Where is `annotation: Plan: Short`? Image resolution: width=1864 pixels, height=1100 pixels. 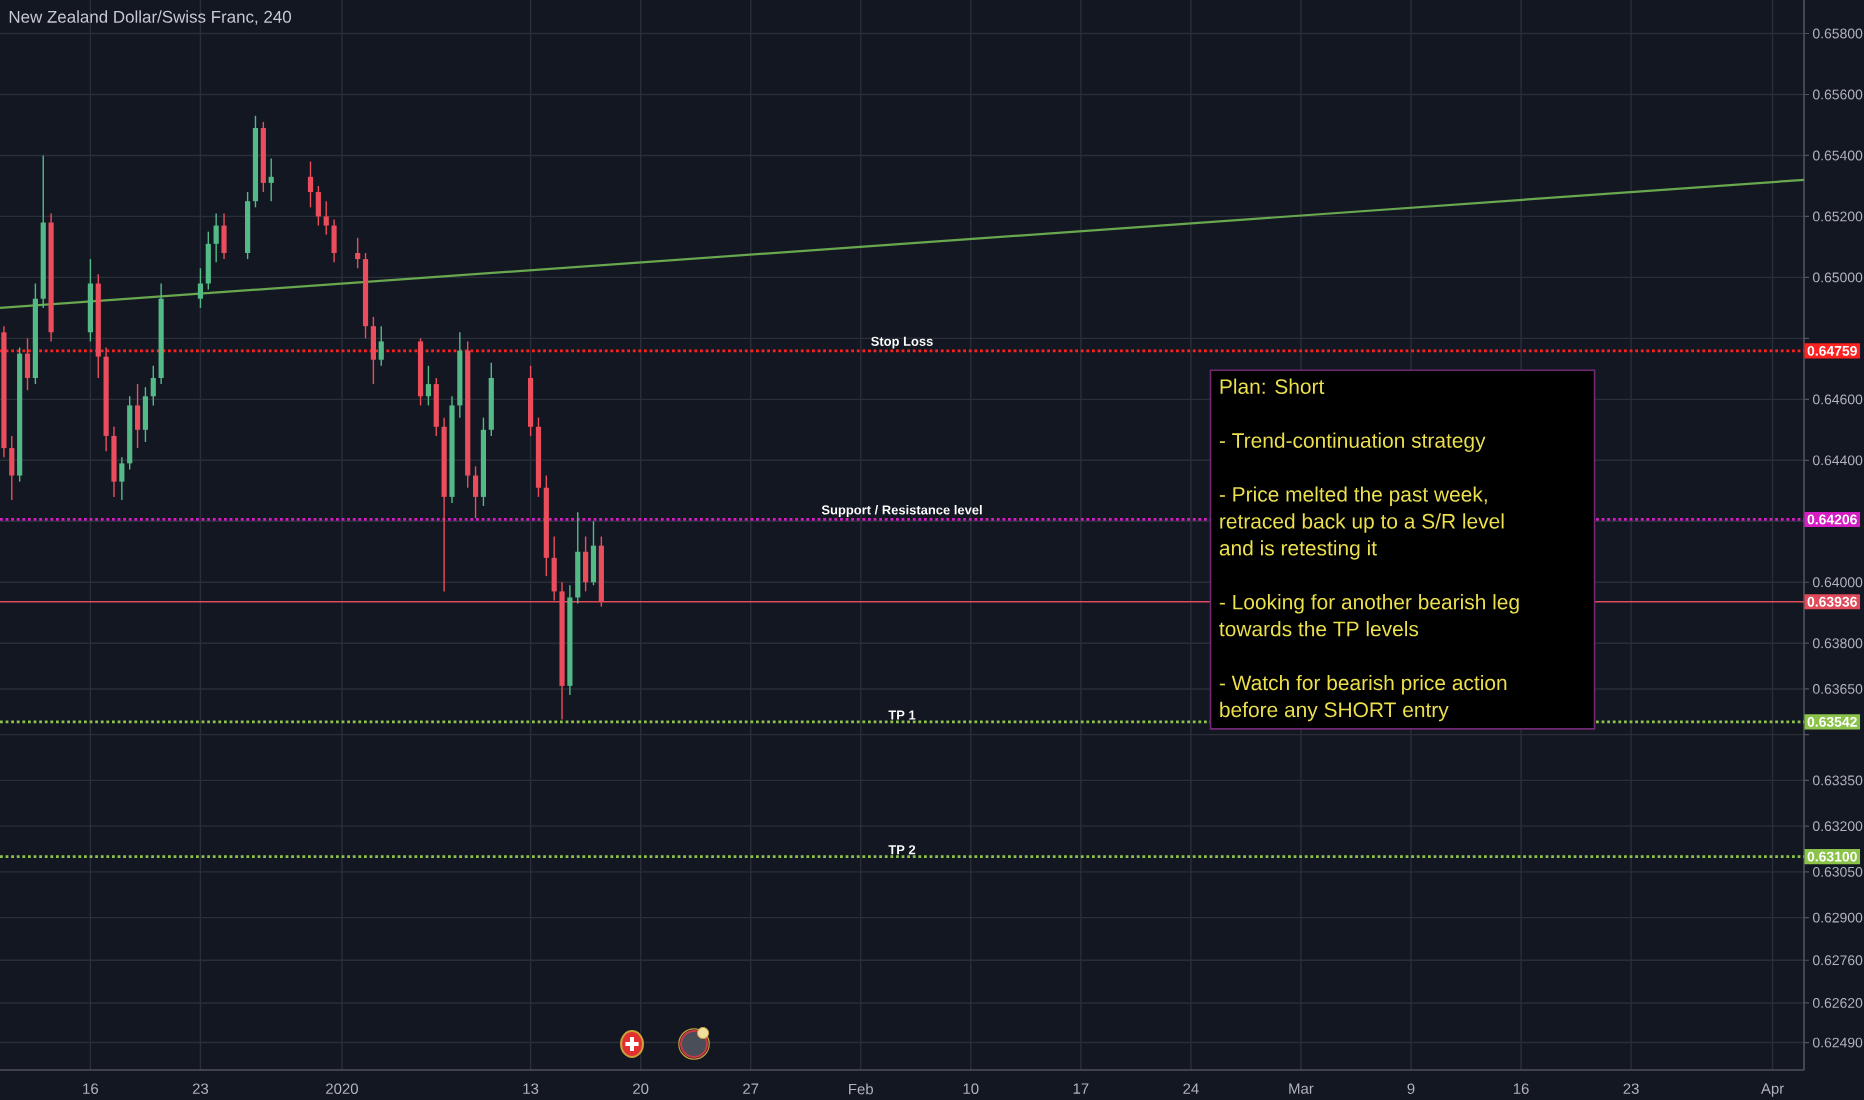 annotation: Plan: Short is located at coordinates (1272, 386).